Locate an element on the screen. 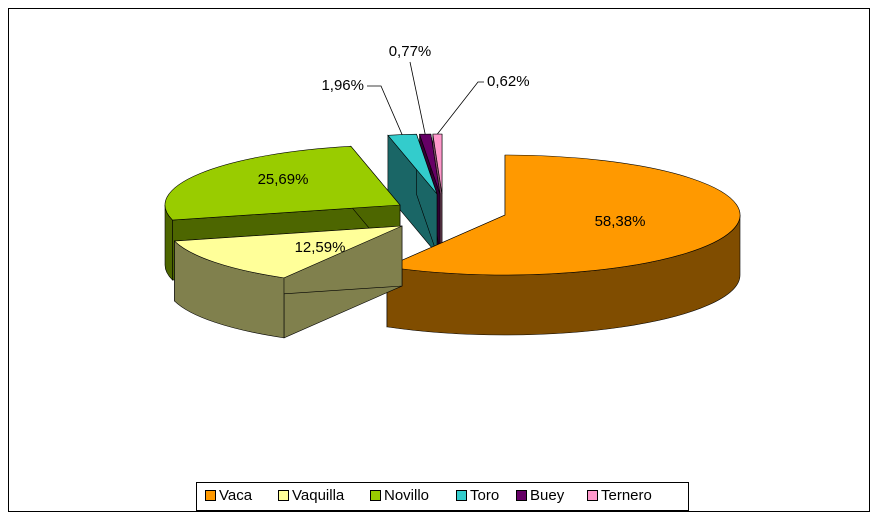 The height and width of the screenshot is (520, 878). legend-label: Ternero is located at coordinates (626, 495).